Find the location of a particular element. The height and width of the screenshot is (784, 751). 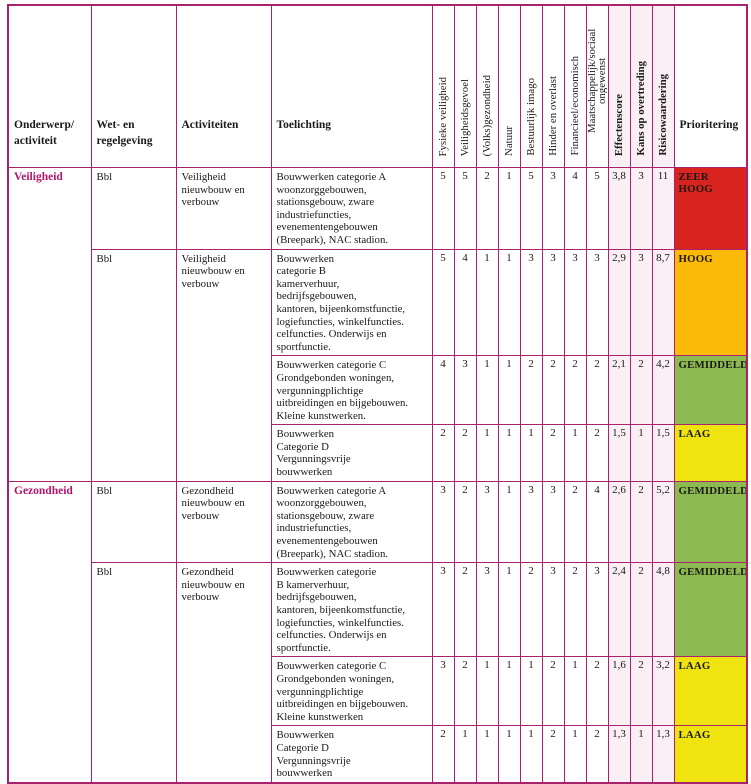

header-cell-volksgezondheid: (Volks)gezondheid is located at coordinates (487, 86).